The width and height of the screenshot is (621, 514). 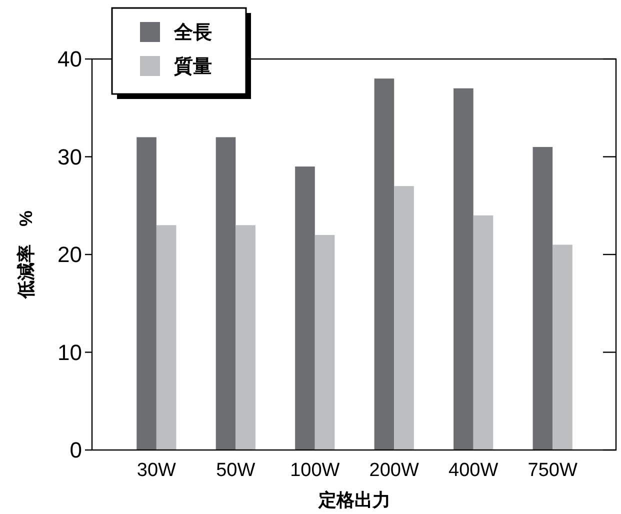 What do you see at coordinates (70, 255) in the screenshot?
I see `y-tick-label: 20` at bounding box center [70, 255].